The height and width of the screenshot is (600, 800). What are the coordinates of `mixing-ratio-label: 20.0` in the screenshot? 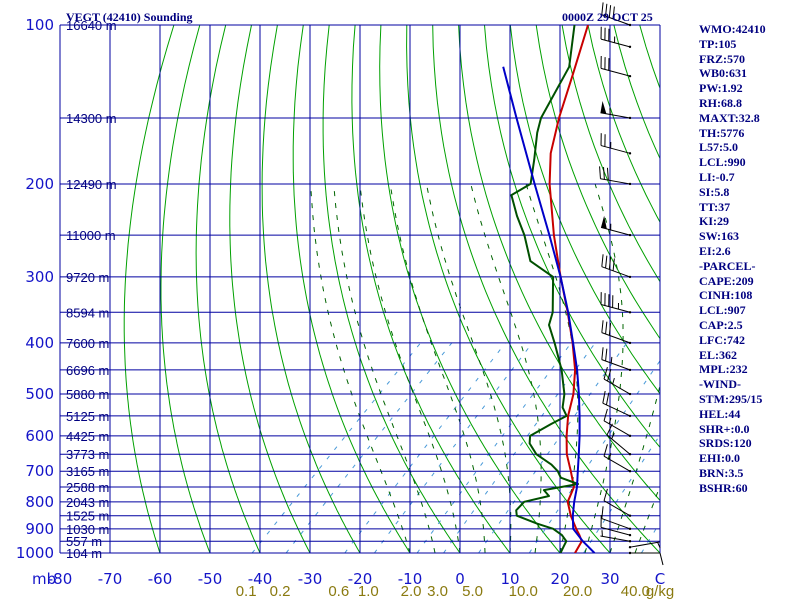 It's located at (577, 591).